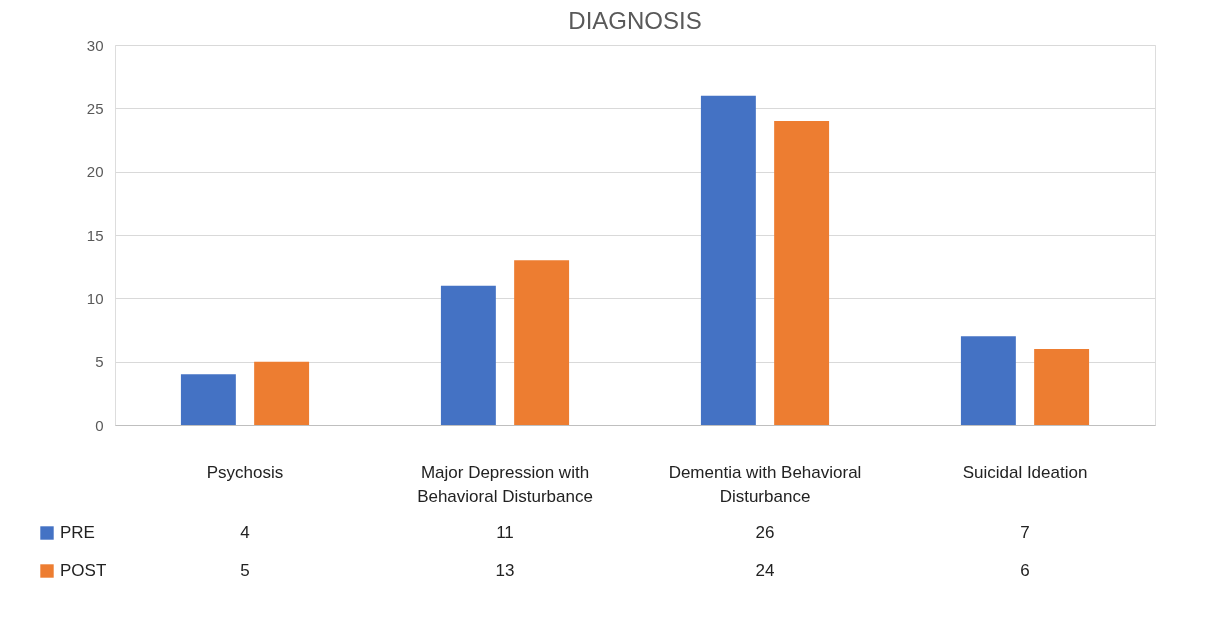 This screenshot has height=627, width=1231. What do you see at coordinates (765, 484) in the screenshot?
I see `x-tick-label: Dementia with Behavioral Disturbance` at bounding box center [765, 484].